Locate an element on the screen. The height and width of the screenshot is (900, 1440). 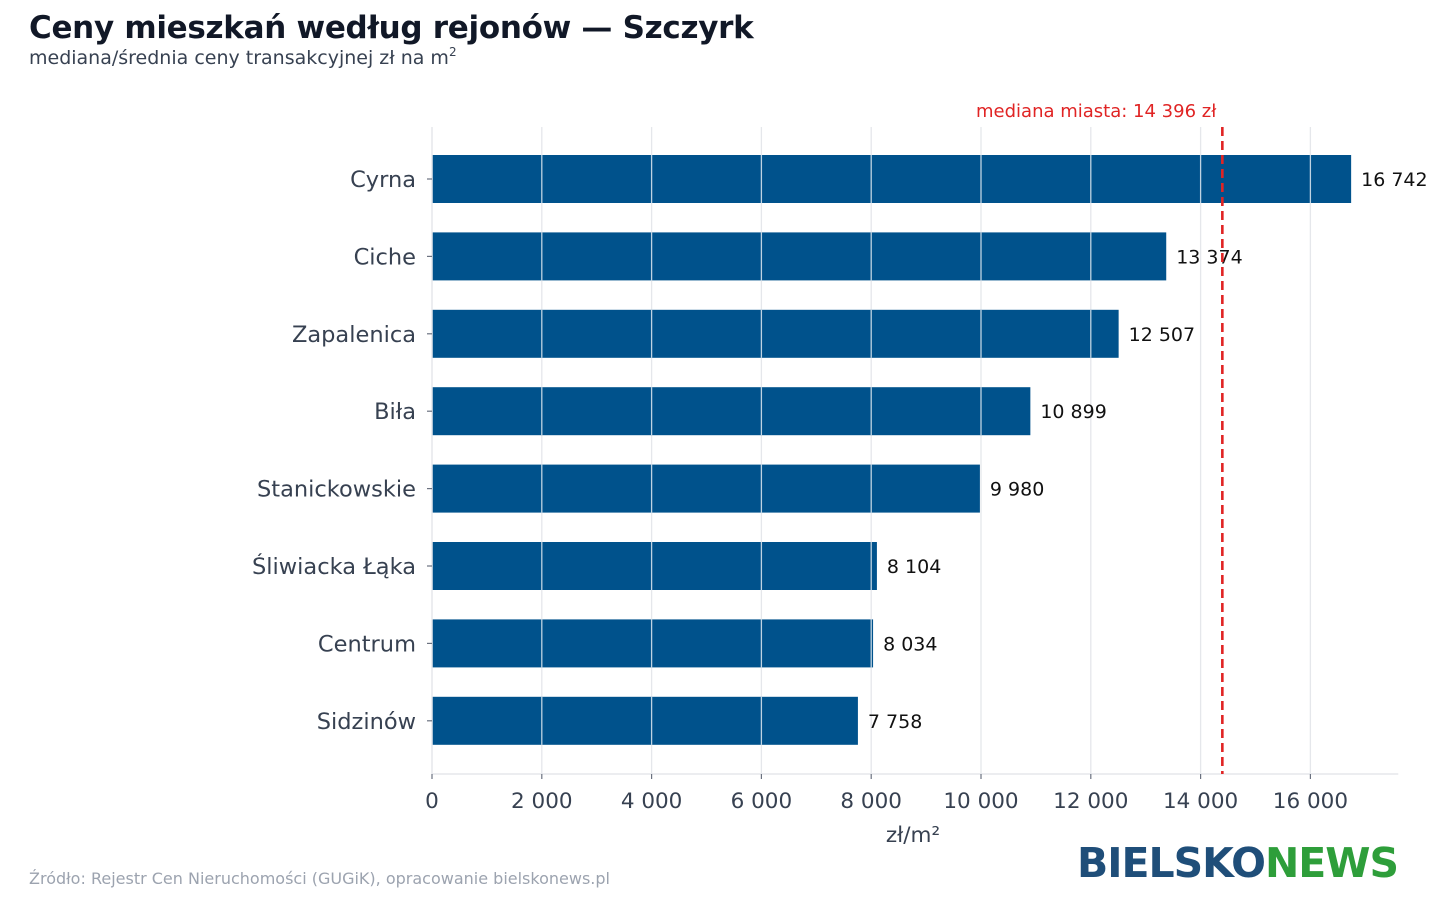
category-label: Zapalenica is located at coordinates (354, 335).